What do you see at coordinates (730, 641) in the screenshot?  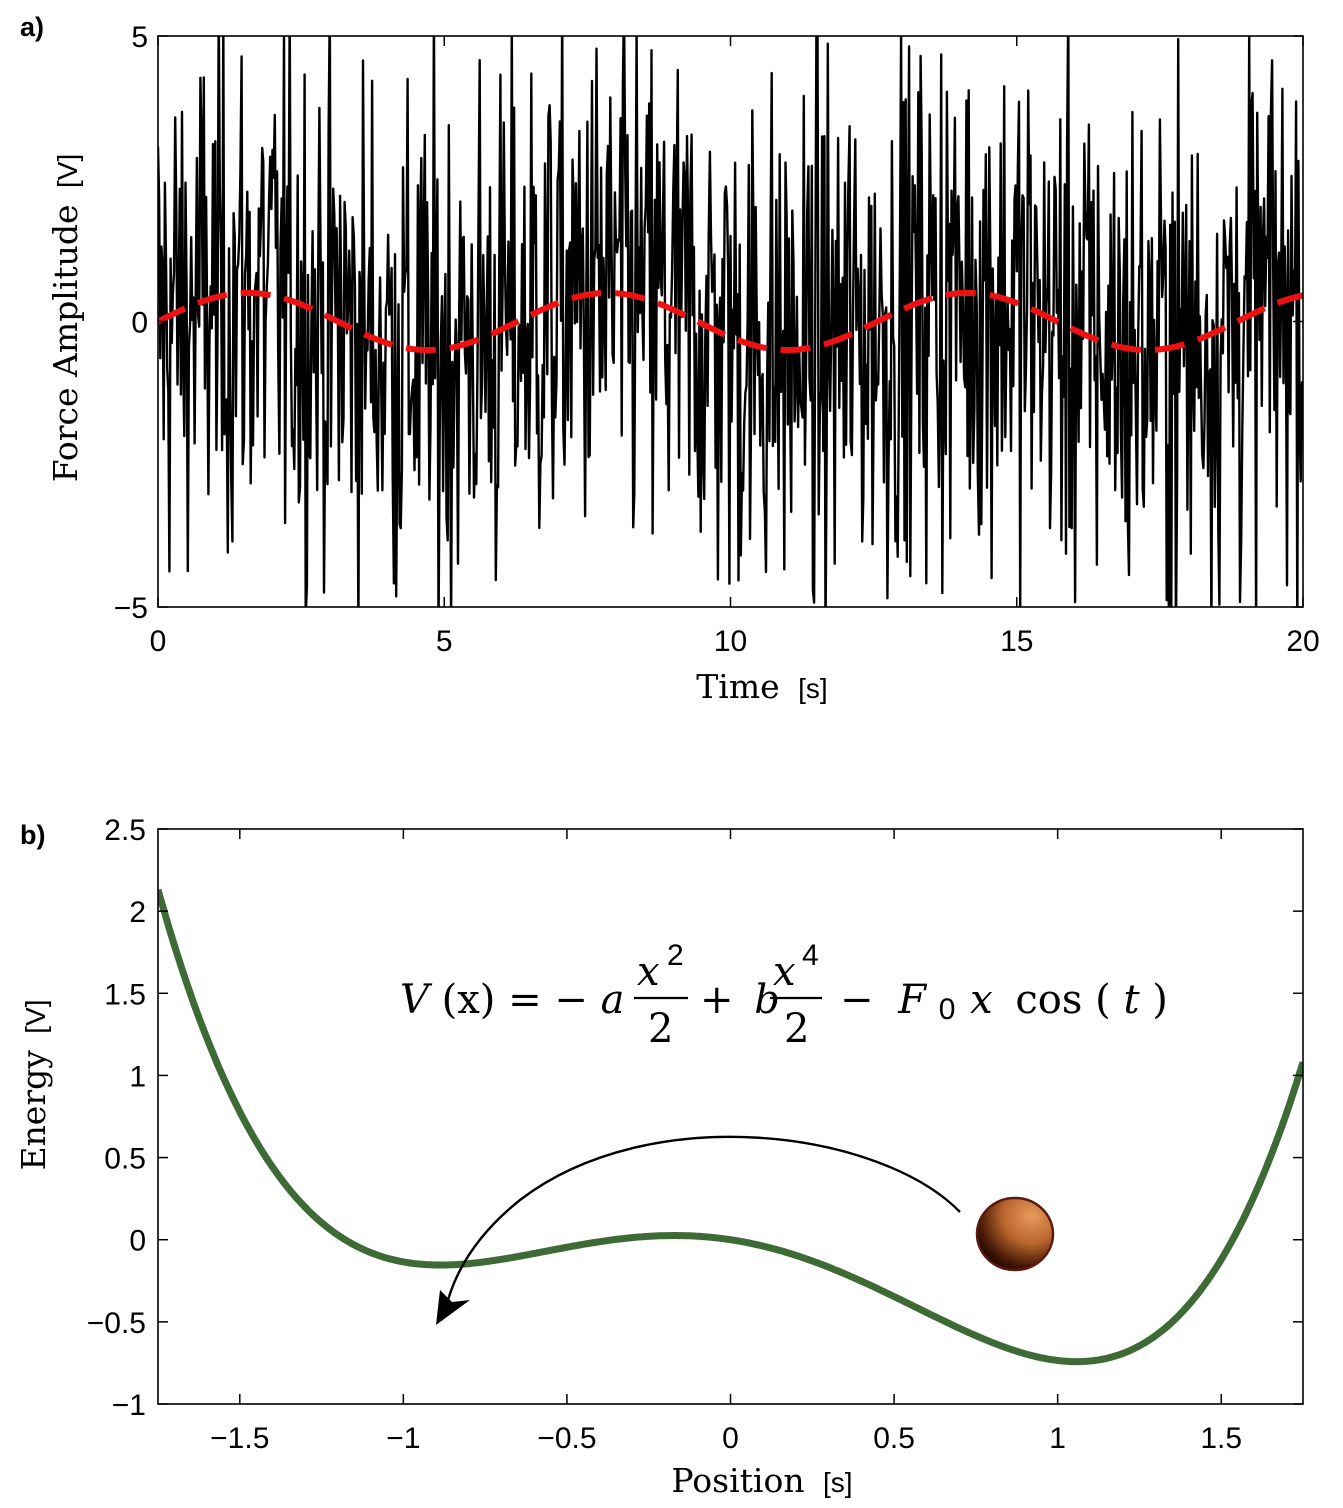 I see `x-tick-label: 10` at bounding box center [730, 641].